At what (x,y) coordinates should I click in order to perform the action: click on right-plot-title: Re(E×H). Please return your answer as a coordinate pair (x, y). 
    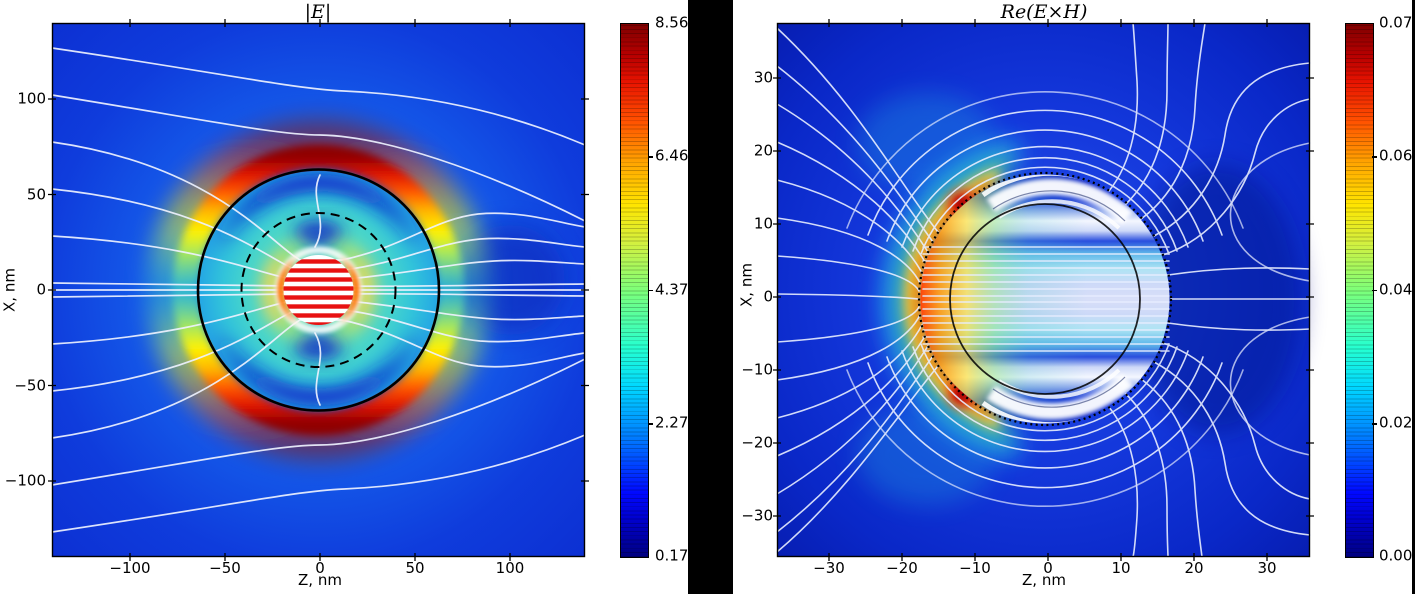
    Looking at the image, I should click on (1044, 12).